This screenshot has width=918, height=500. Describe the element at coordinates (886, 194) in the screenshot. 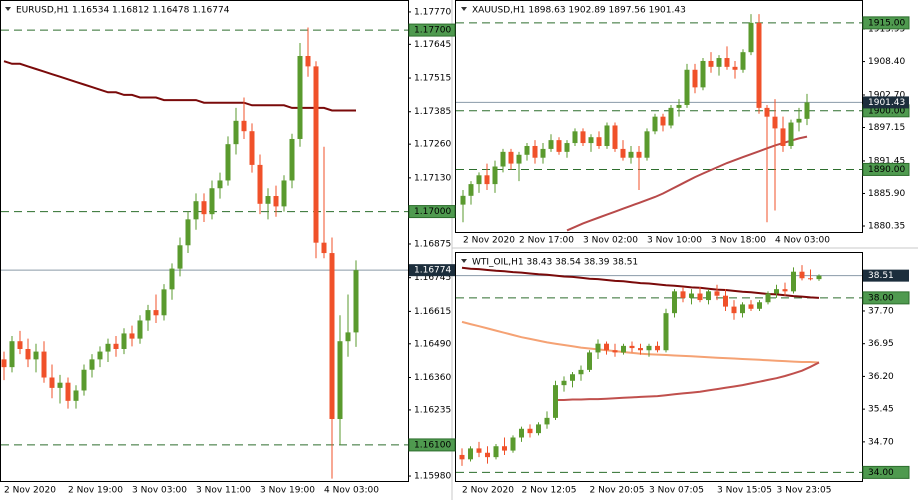

I see `y-tick-label: 1885.90` at that location.